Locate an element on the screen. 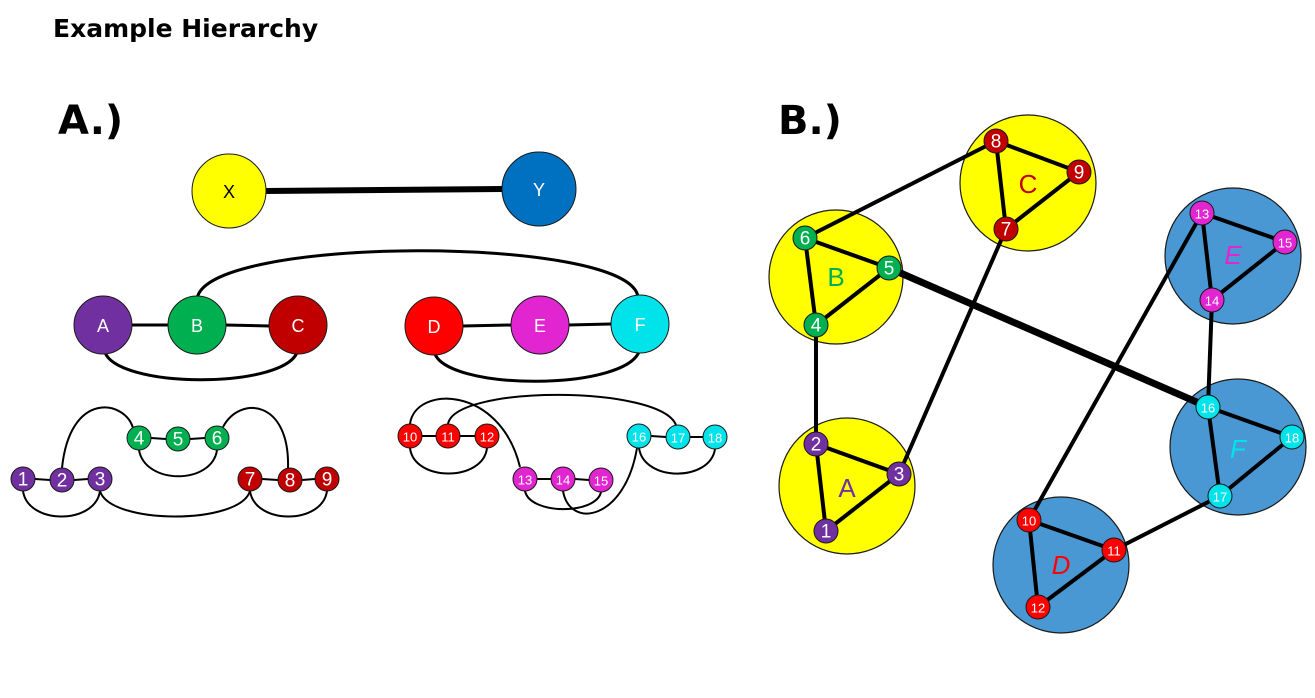 The image size is (1315, 698). leaf-node-6: 6 is located at coordinates (217, 438).